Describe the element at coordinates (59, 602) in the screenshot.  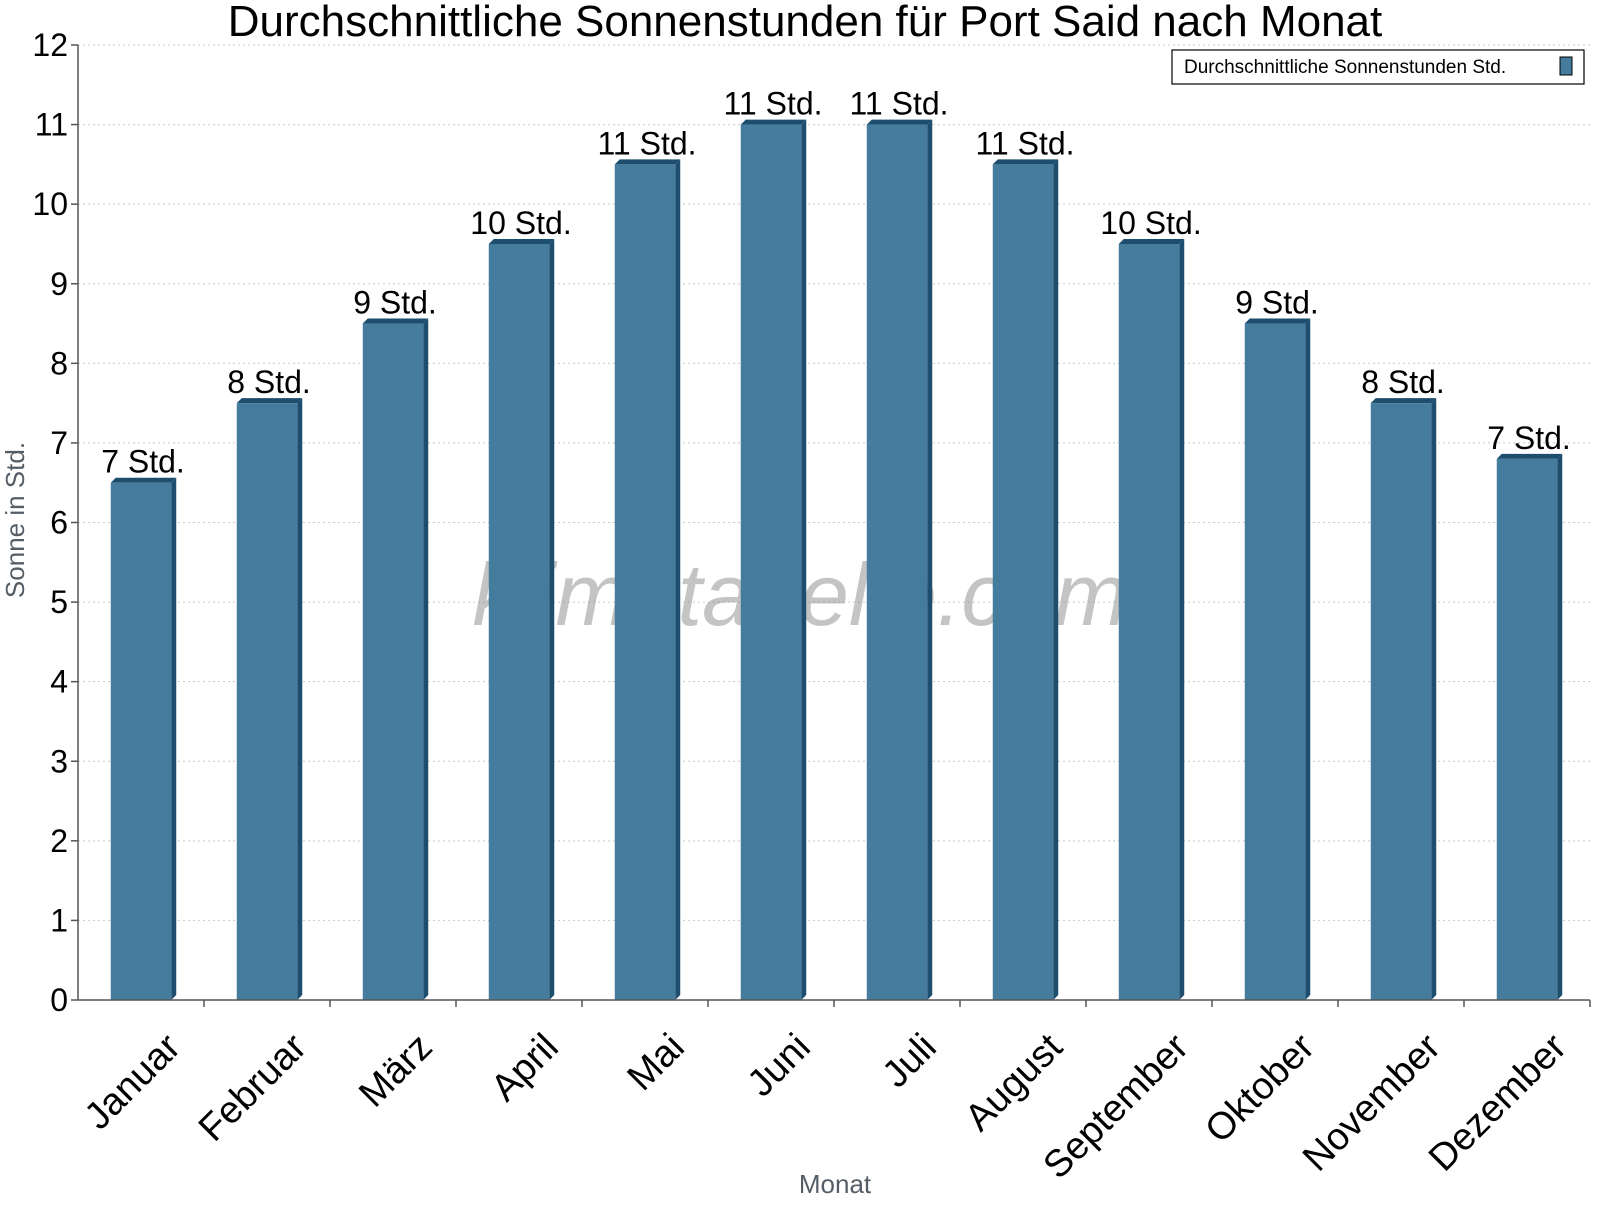
I see `y-tick-label: 5` at that location.